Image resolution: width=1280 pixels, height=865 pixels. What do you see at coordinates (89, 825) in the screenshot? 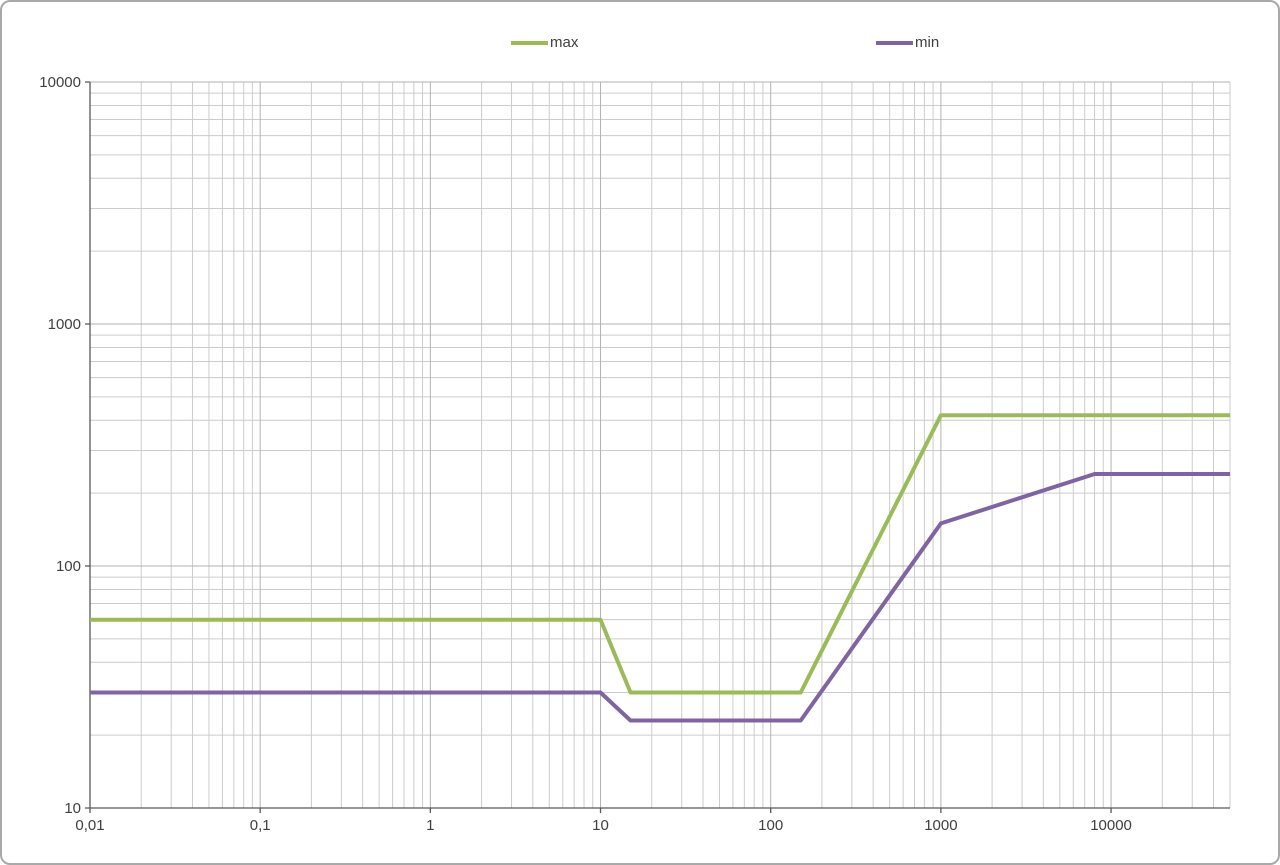
I see `x-tick-label: 0,01` at bounding box center [89, 825].